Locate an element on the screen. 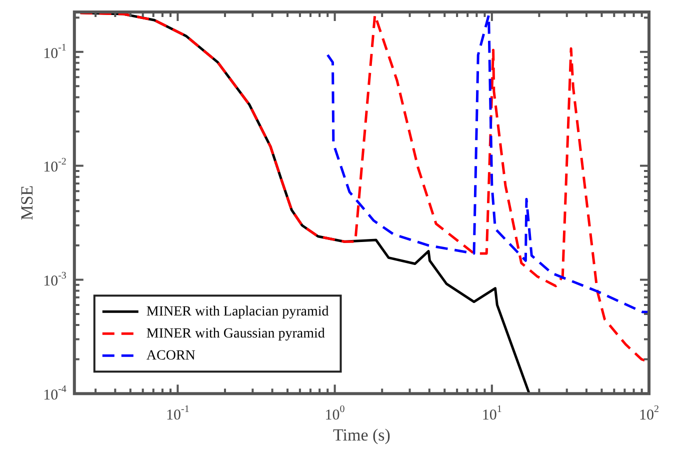 This screenshot has height=458, width=683. x-axis-title: Time (s) is located at coordinates (361, 434).